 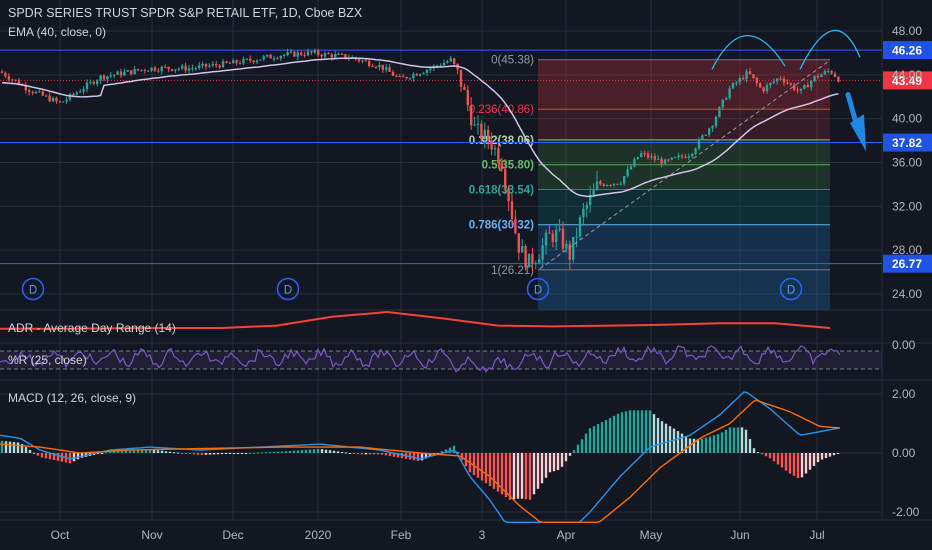 What do you see at coordinates (501, 110) in the screenshot?
I see `fib-level-label: 0.236(40.86)` at bounding box center [501, 110].